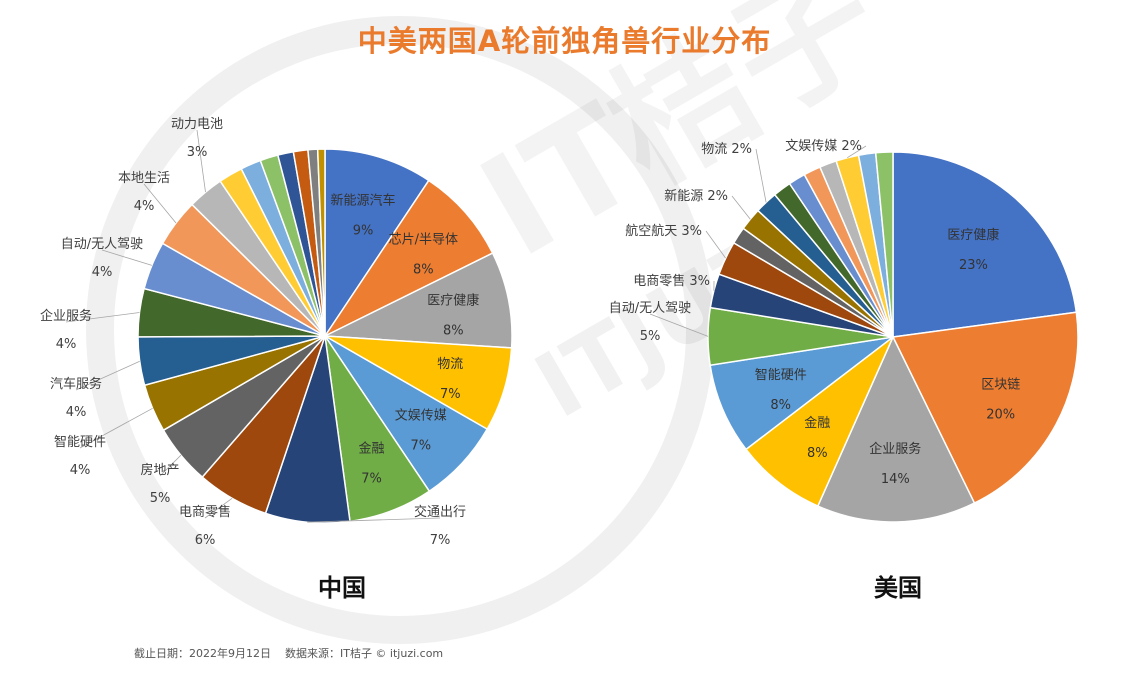 This screenshot has height=675, width=1129. I want to click on slice-value-label: 23%, so click(973, 265).